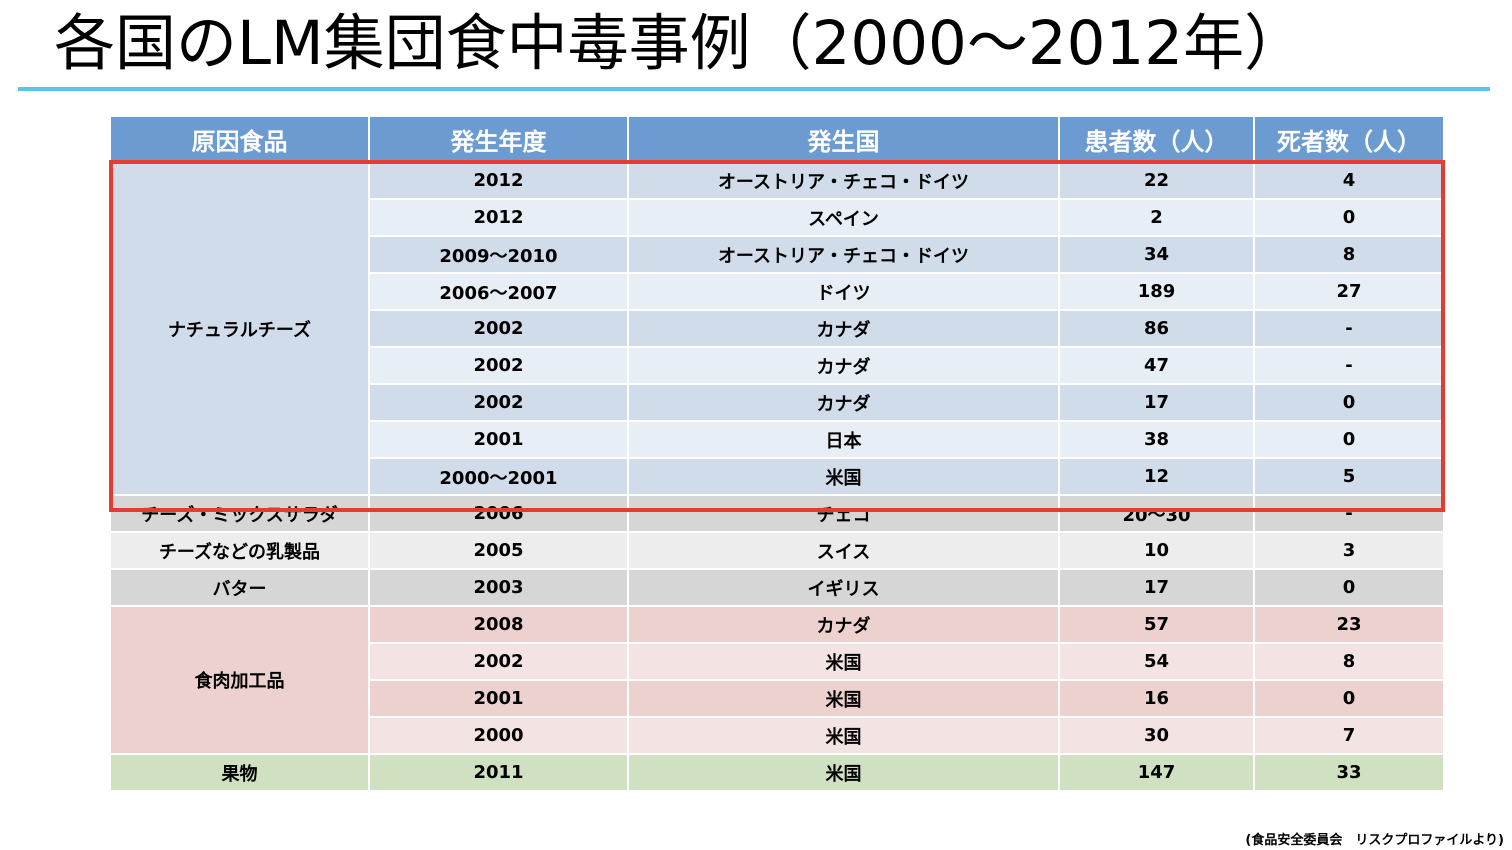 This screenshot has height=850, width=1512. I want to click on source-note: (食品安全委員会 リスクプロファイルより), so click(1374, 840).